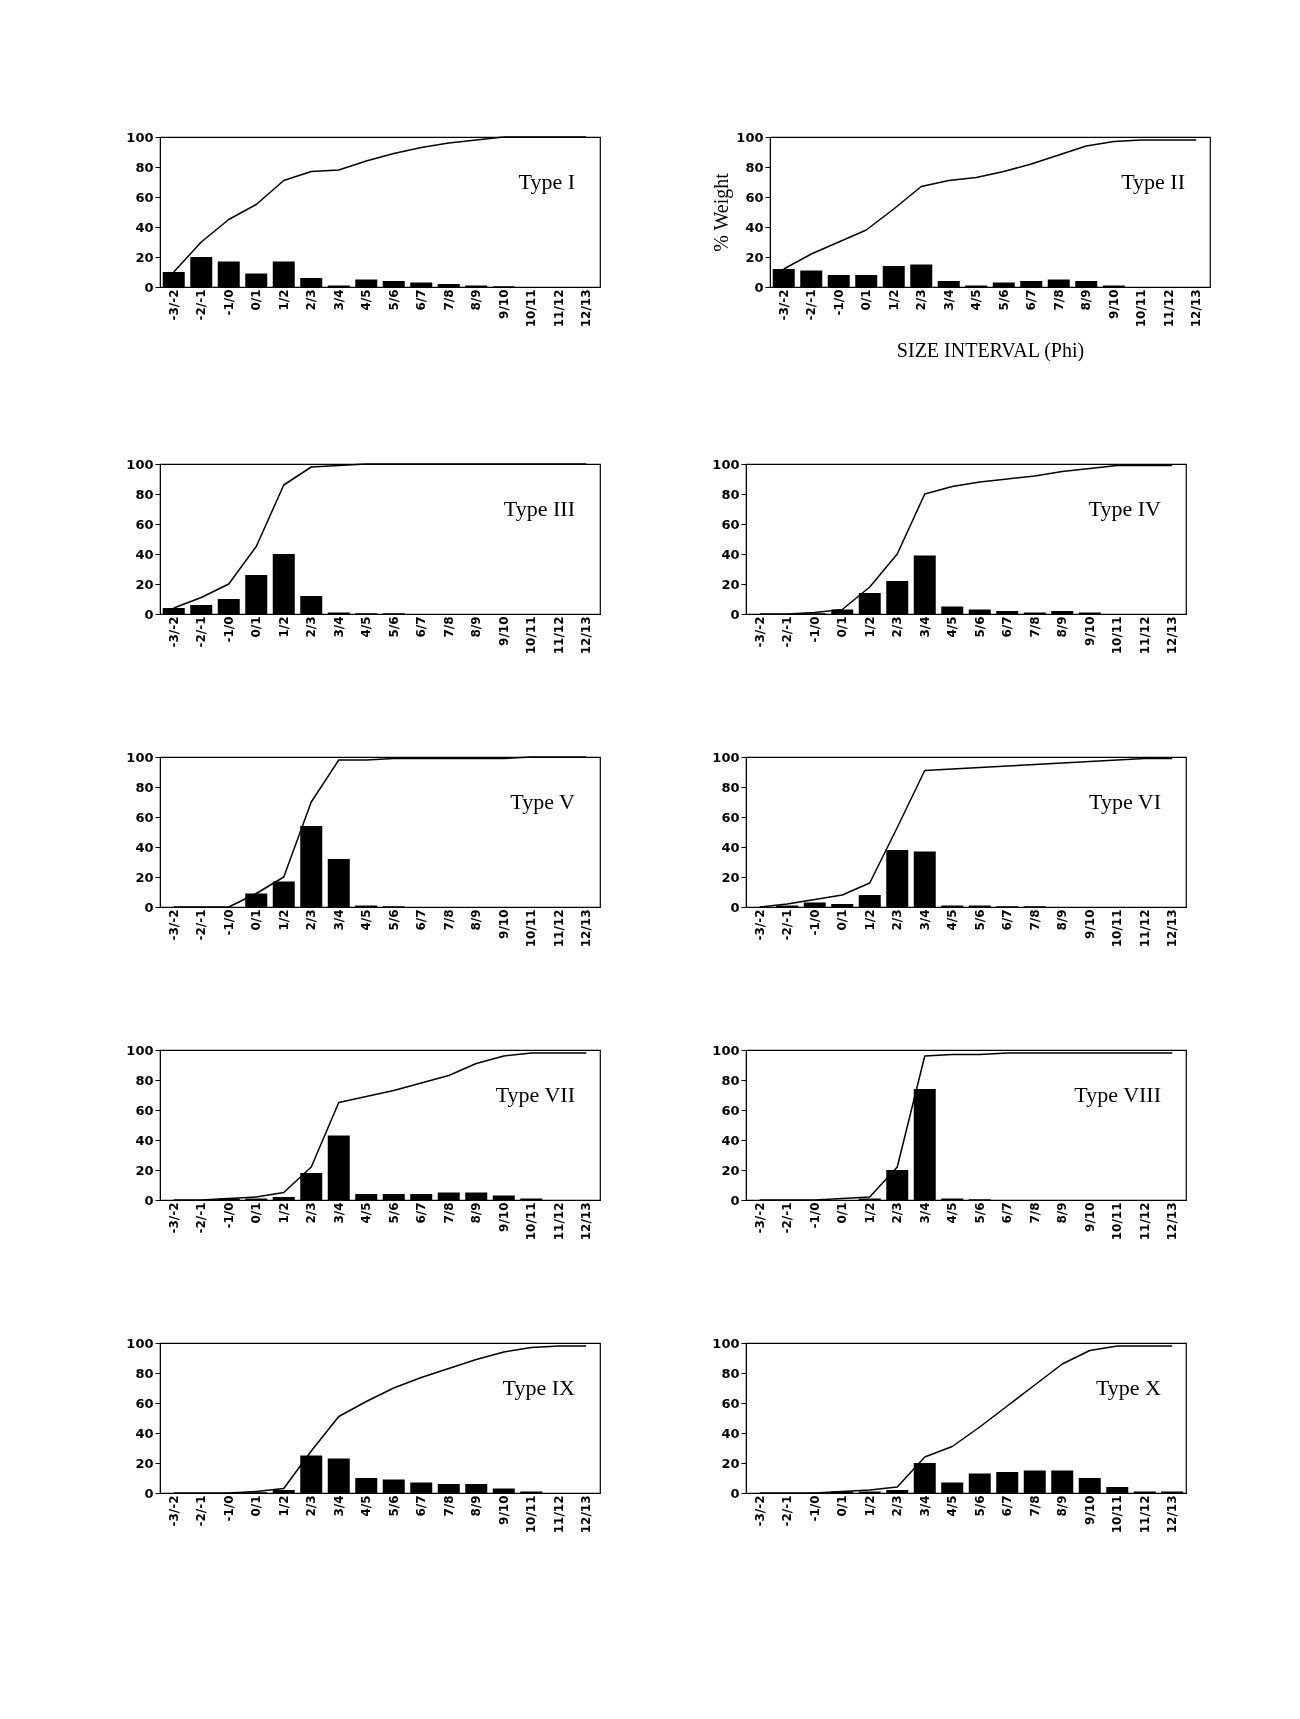 The height and width of the screenshot is (1719, 1300). I want to click on annotation: Type I, so click(546, 181).